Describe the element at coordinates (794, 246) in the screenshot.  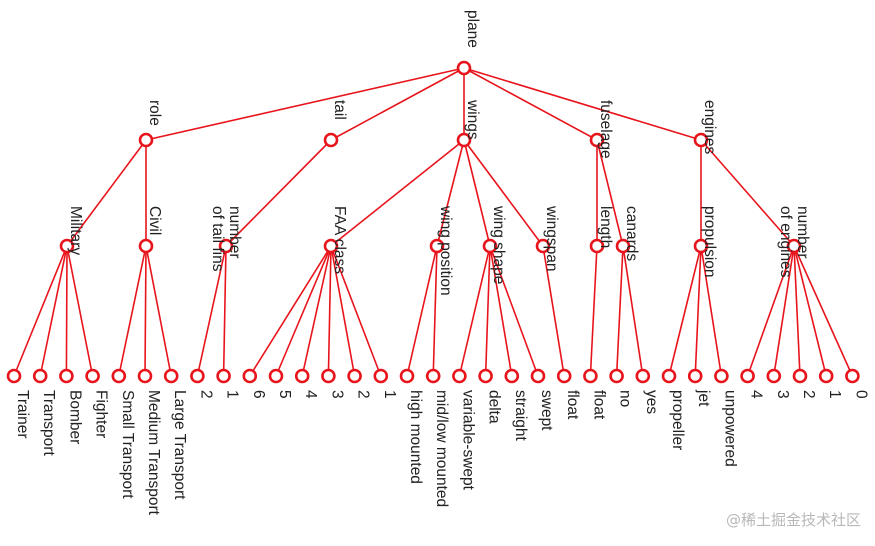
I see `node-number-of-engines` at that location.